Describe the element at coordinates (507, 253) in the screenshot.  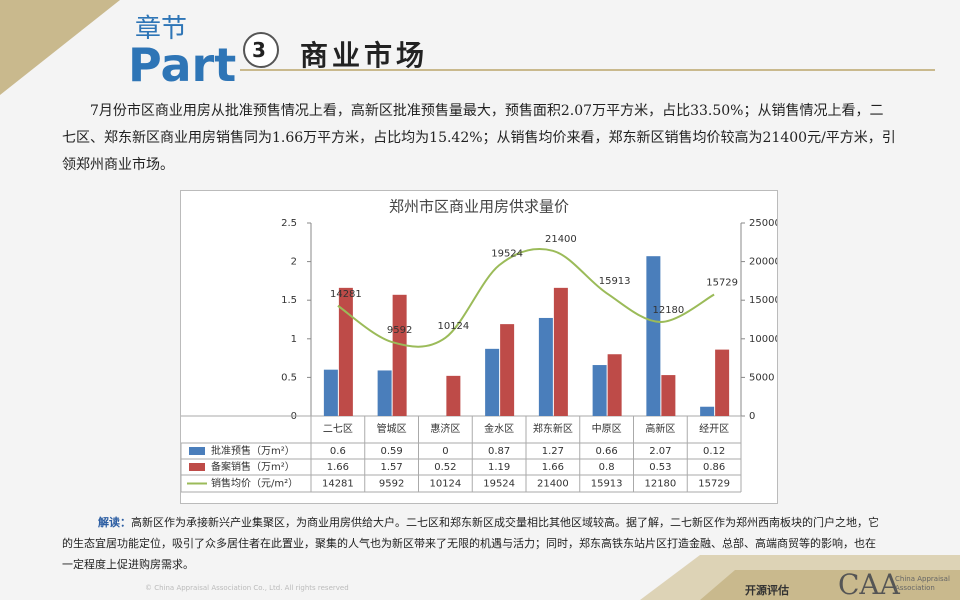
I see `data-label: 19524` at that location.